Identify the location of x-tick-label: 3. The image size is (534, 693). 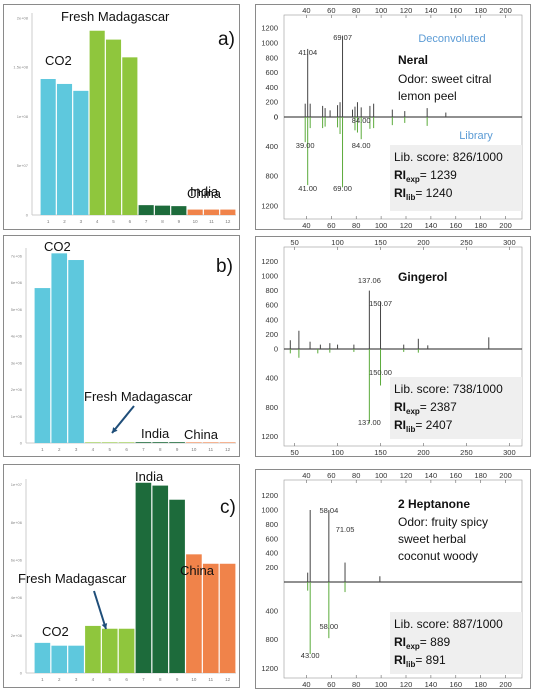
(76, 449).